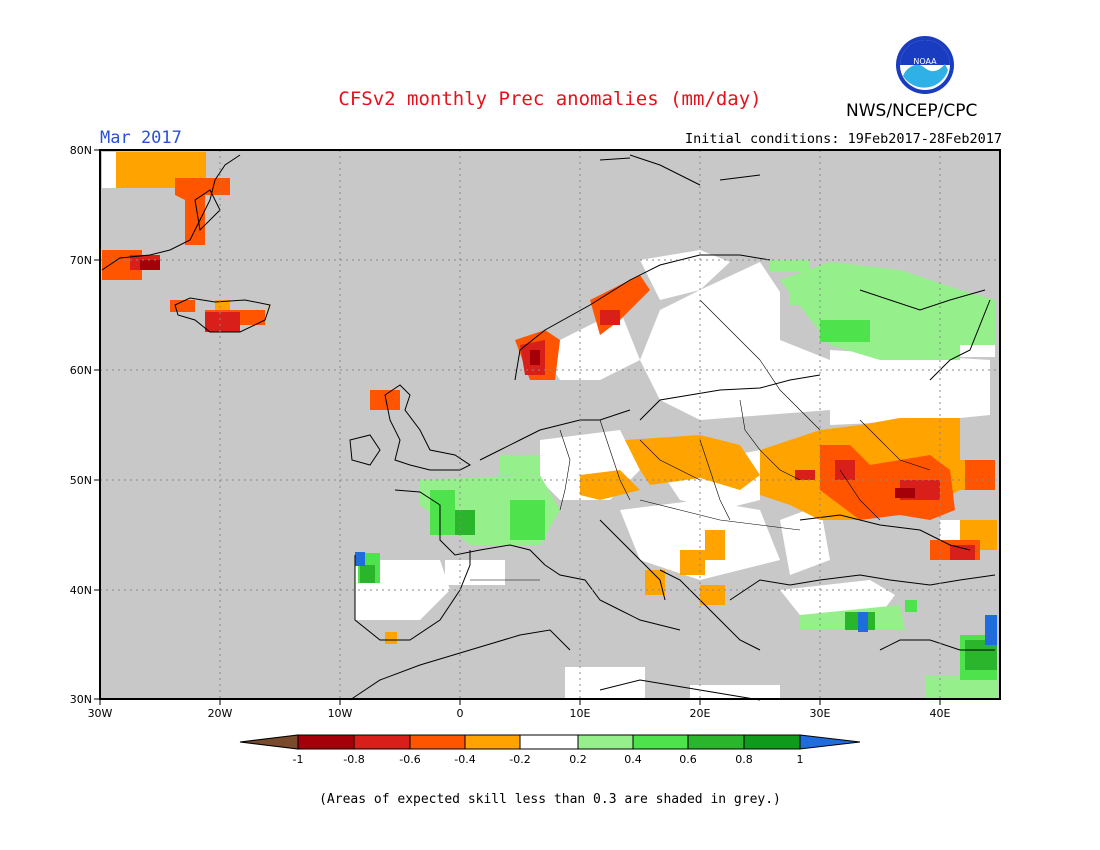 The width and height of the screenshot is (1100, 850). What do you see at coordinates (141, 138) in the screenshot?
I see `forecast-month: Mar 2017` at bounding box center [141, 138].